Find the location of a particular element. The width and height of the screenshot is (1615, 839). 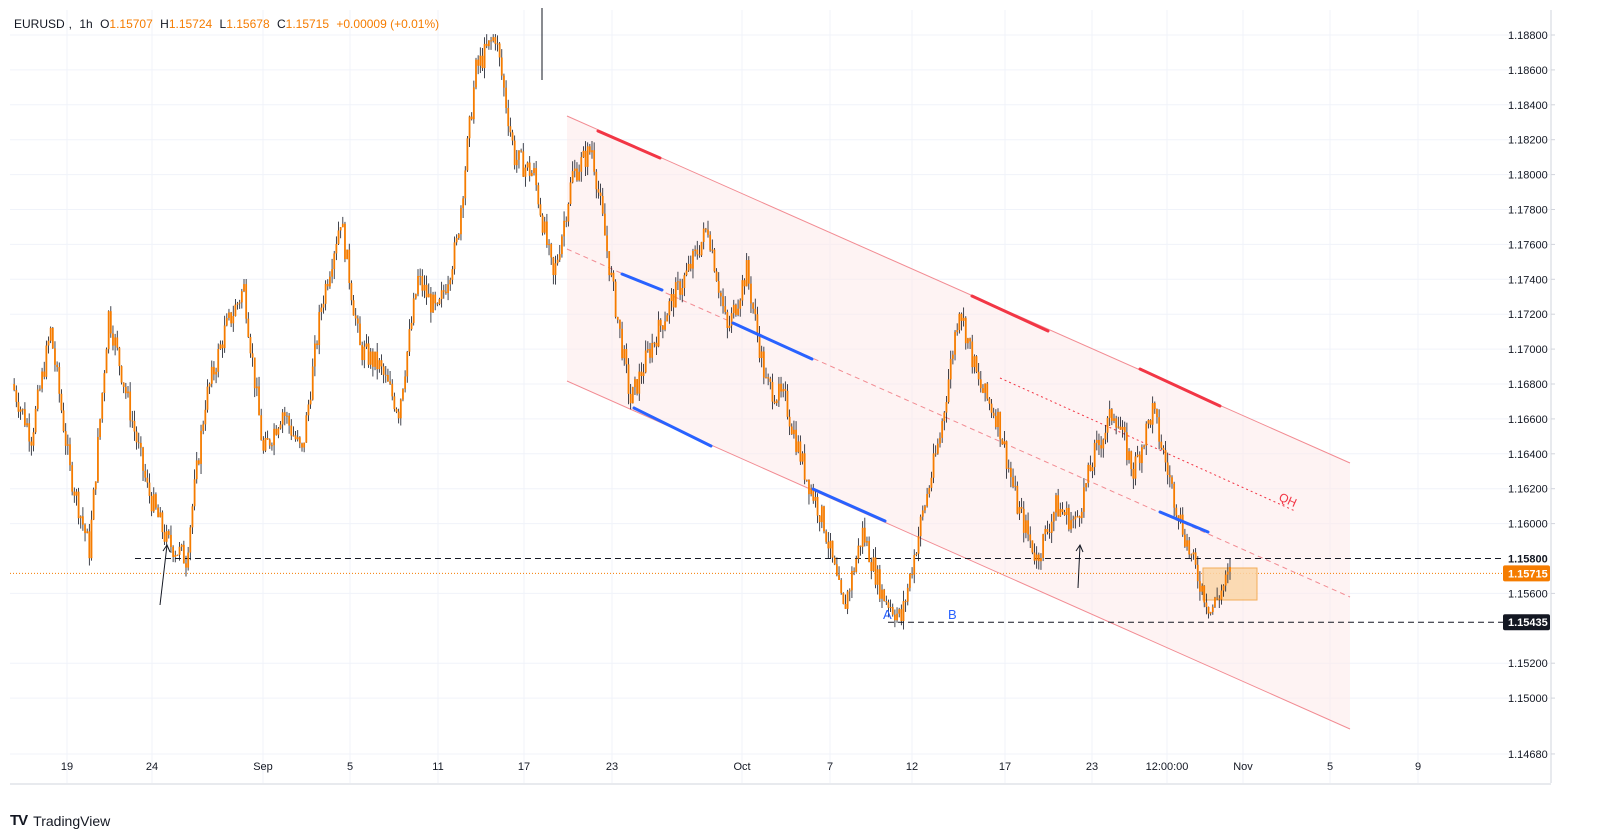

y-tick-label-1.17800: 1.17800 is located at coordinates (1528, 211).